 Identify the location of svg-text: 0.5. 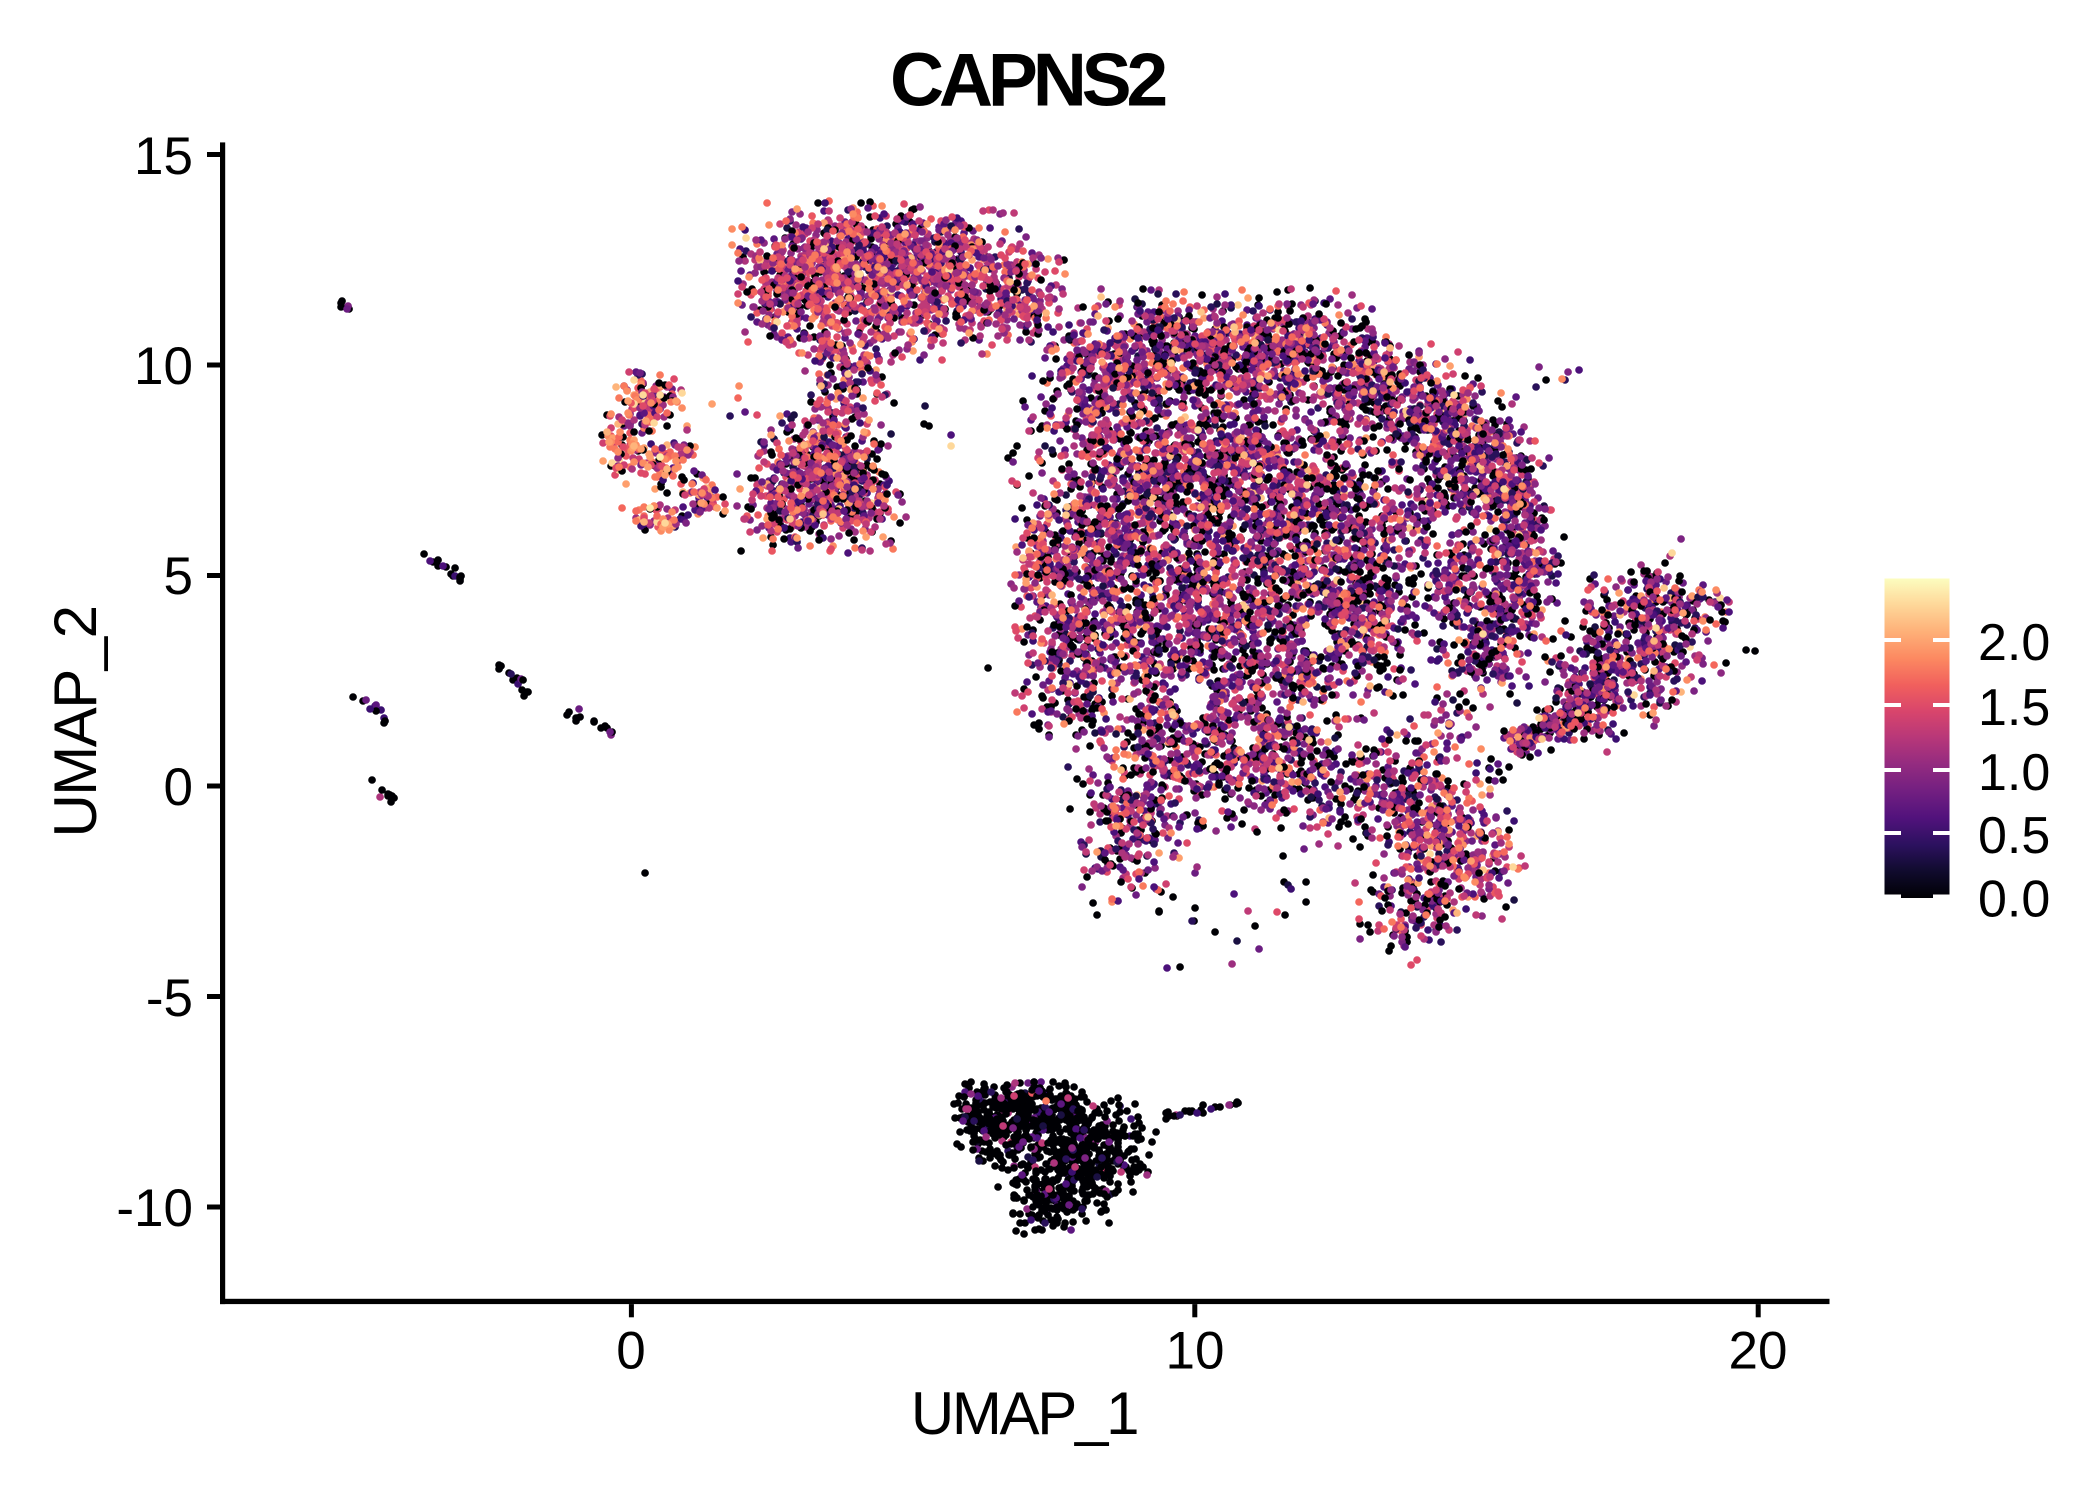
(2014, 836).